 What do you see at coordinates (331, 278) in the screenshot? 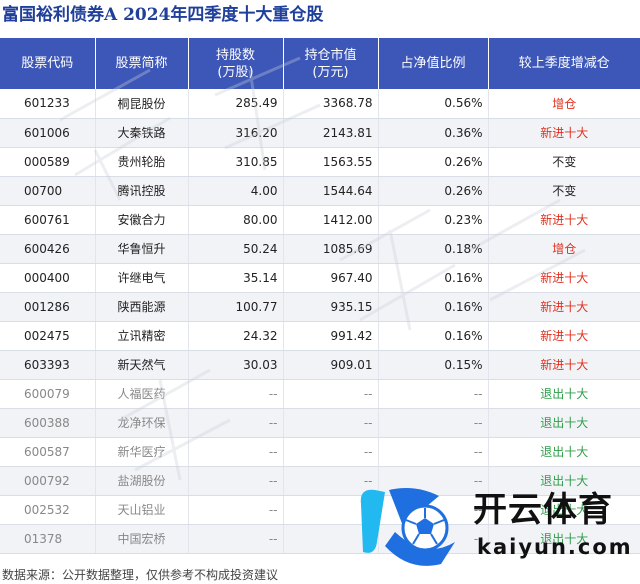
I see `market-value-cell: 967.40` at bounding box center [331, 278].